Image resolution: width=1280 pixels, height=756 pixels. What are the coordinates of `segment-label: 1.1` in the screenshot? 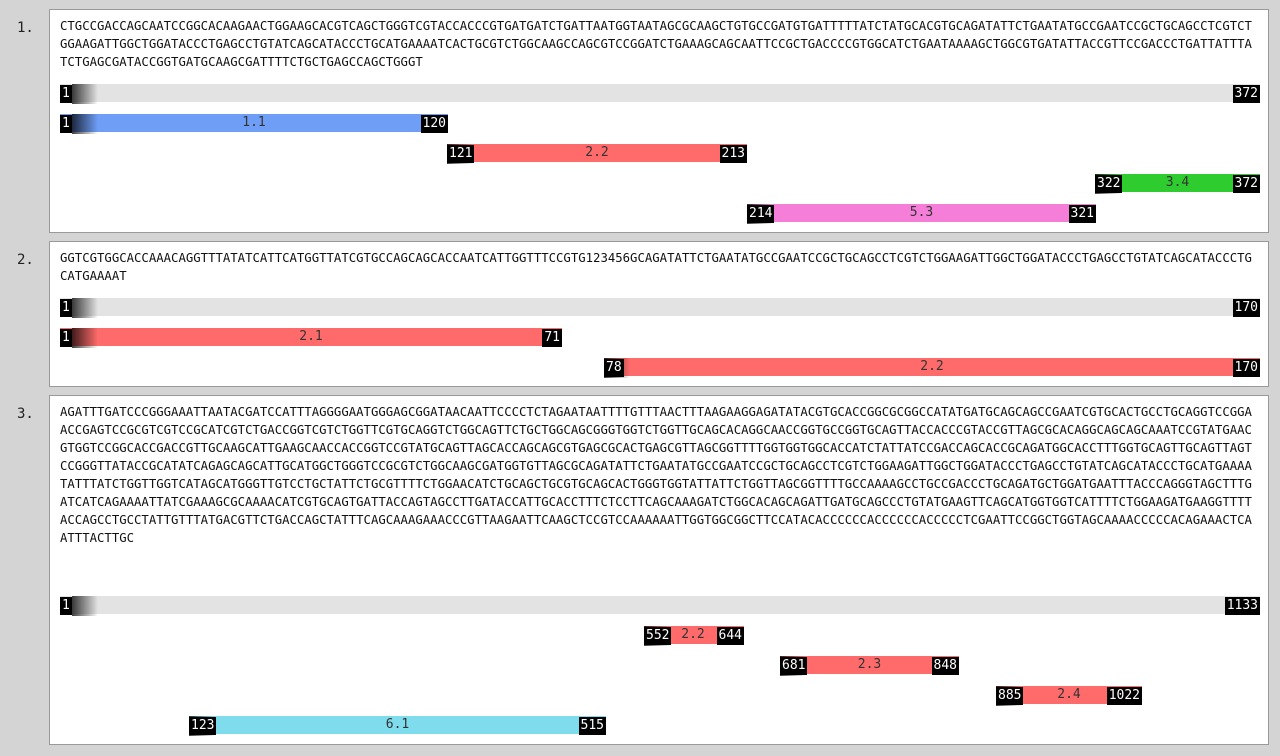 It's located at (254, 122).